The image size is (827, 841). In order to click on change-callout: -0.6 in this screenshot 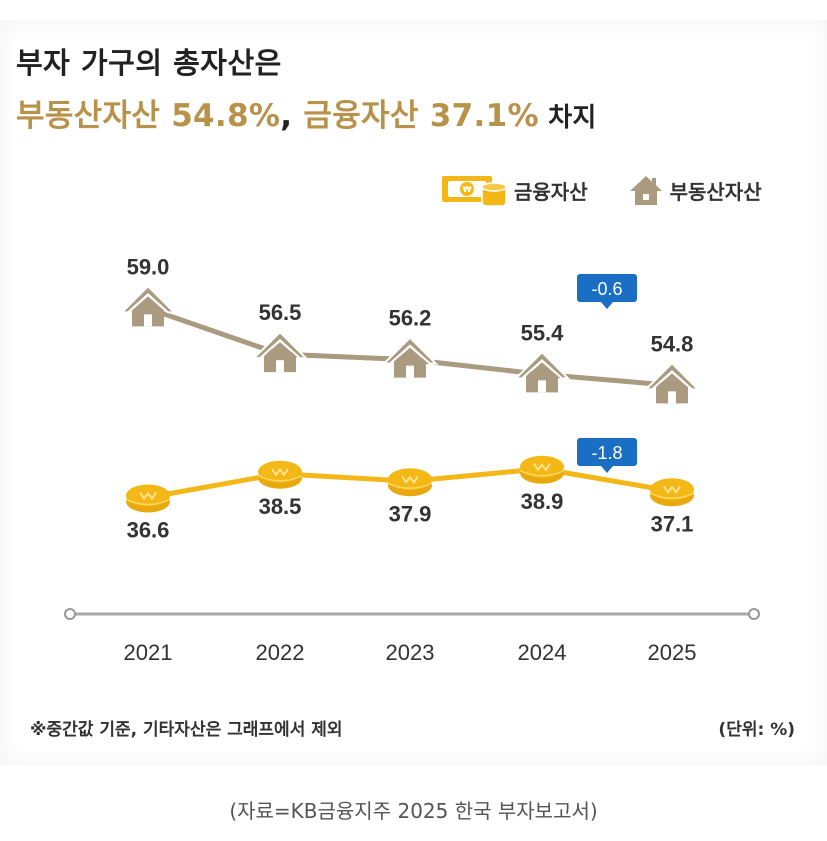, I will do `click(607, 291)`.